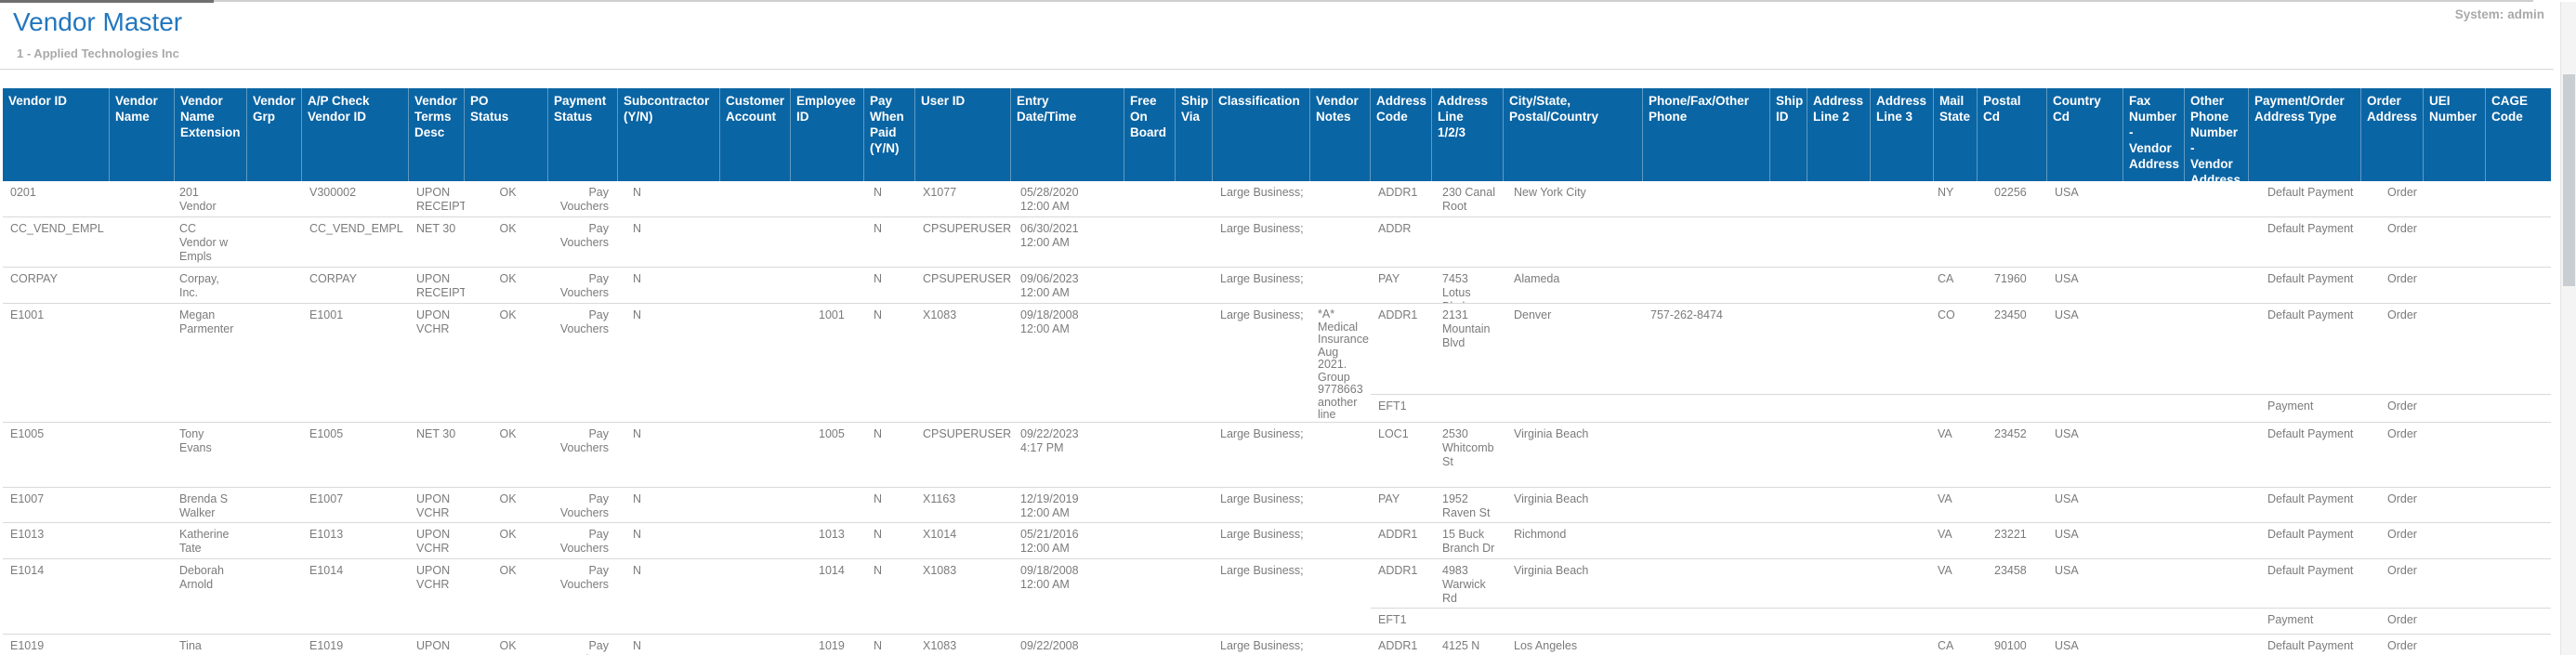 The image size is (2576, 655). I want to click on cell-address_line_123: 4125 N, so click(1461, 645).